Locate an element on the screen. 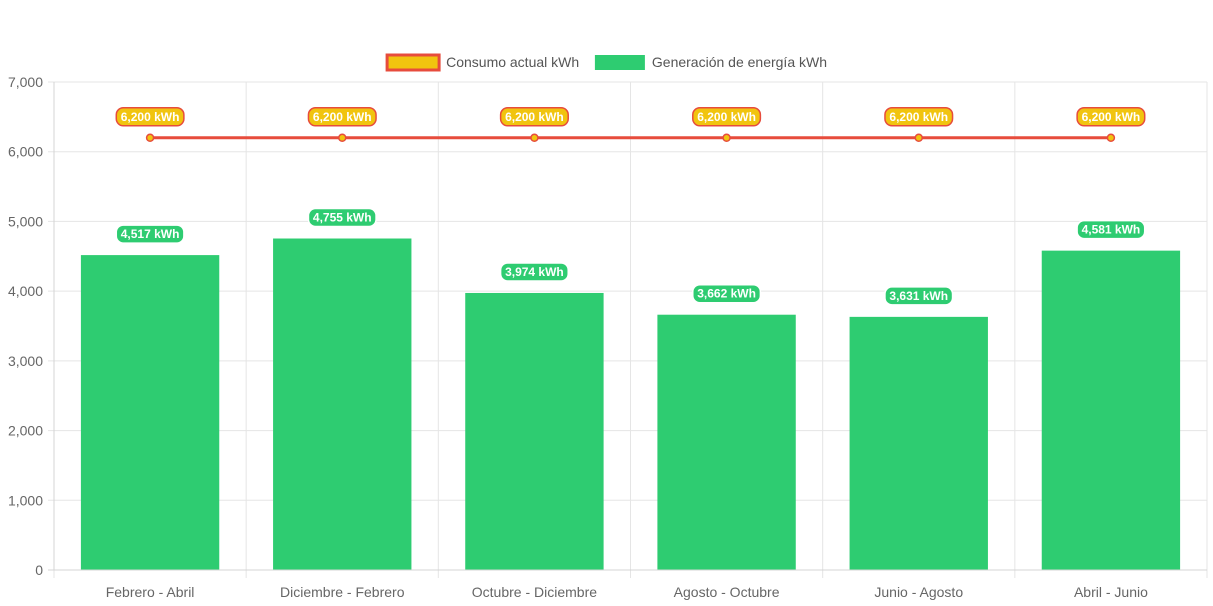 This screenshot has height=606, width=1213. y-tick-label: 7,000 is located at coordinates (25, 82).